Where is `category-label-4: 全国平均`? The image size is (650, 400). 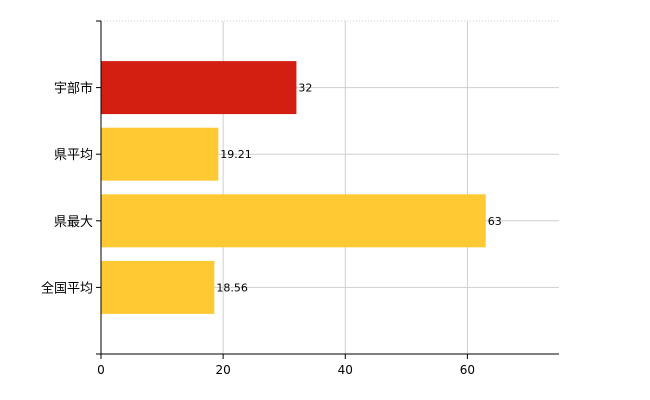
category-label-4: 全国平均 is located at coordinates (67, 288).